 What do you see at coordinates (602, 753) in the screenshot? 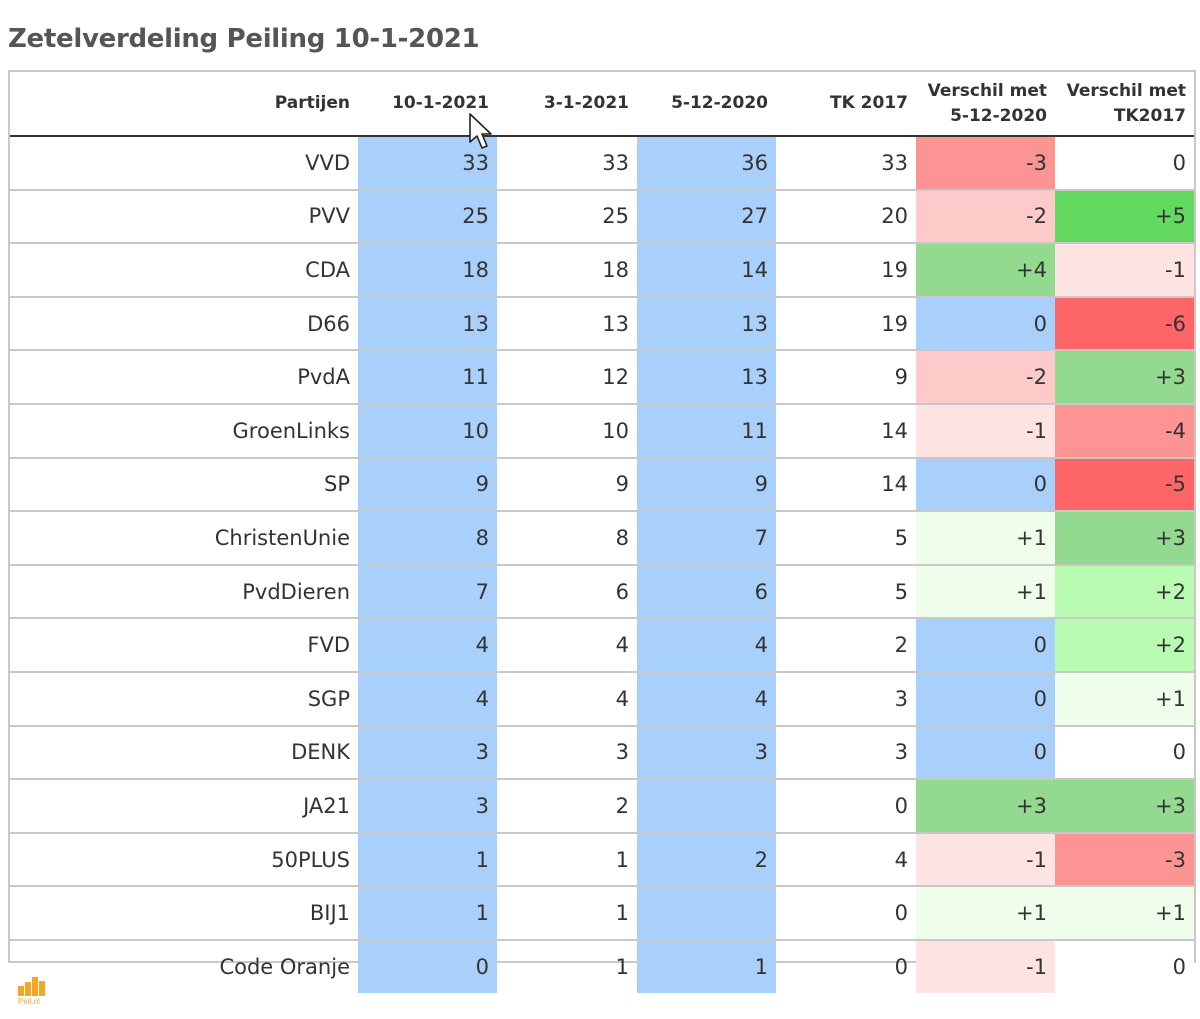
I see `table-row: DENK 3 3 3 3 0 0` at bounding box center [602, 753].